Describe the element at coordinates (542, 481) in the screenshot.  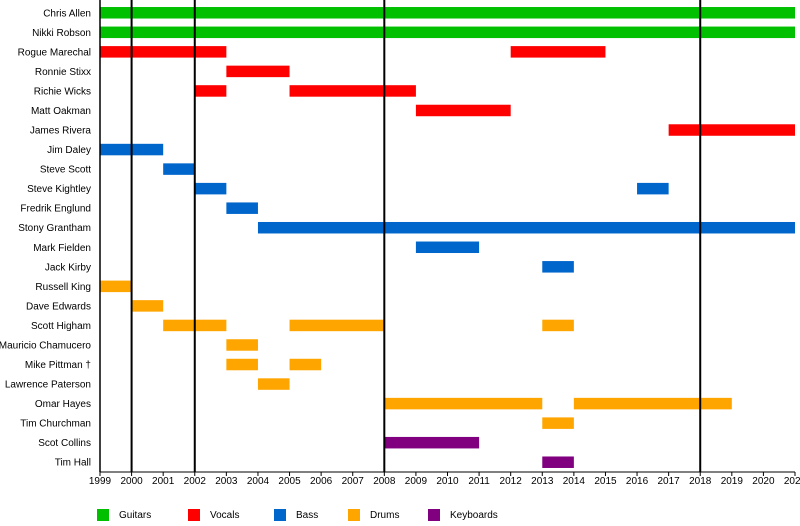
I see `x-tick-label: 2013` at that location.